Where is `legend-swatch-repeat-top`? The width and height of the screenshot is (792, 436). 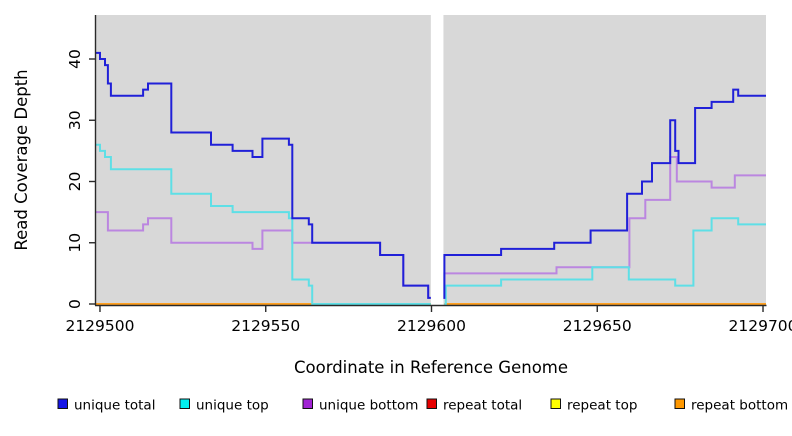
legend-swatch-repeat-top is located at coordinates (555, 403).